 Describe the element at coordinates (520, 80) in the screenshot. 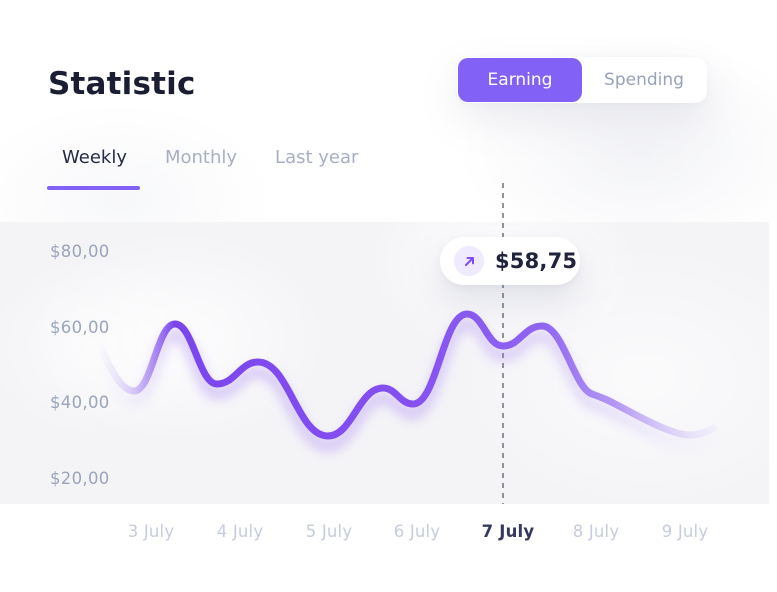

I see `toggle-option-earning: Earning` at that location.